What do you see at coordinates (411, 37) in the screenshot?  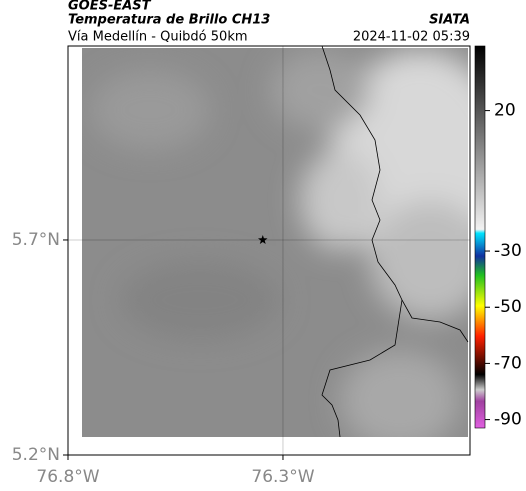 I see `timestamp: 2024-11-02 05:39` at bounding box center [411, 37].